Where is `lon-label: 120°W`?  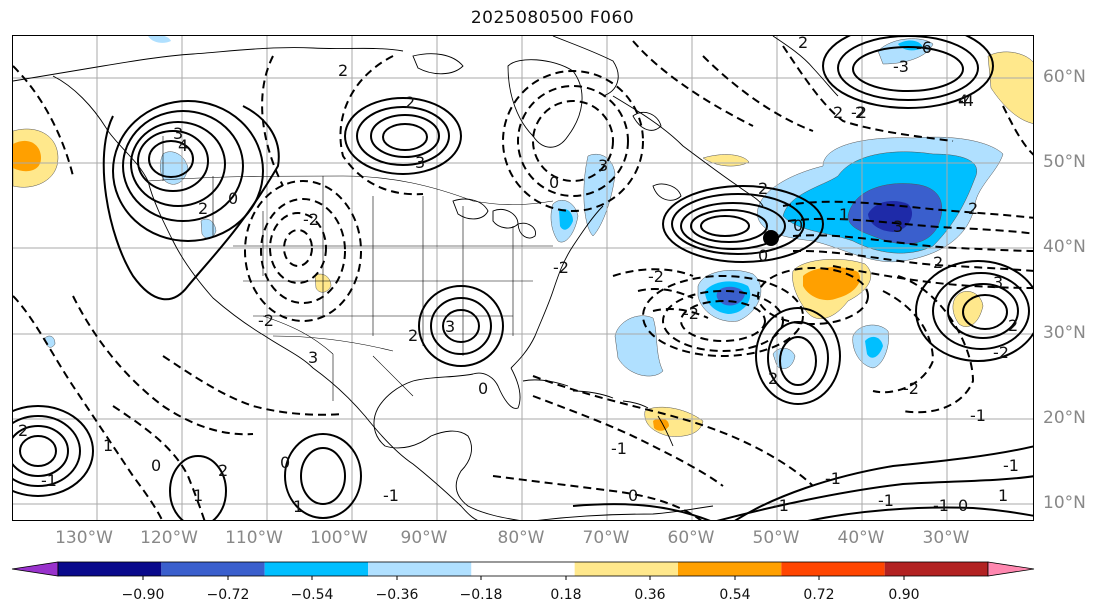
lon-label: 120°W is located at coordinates (169, 538).